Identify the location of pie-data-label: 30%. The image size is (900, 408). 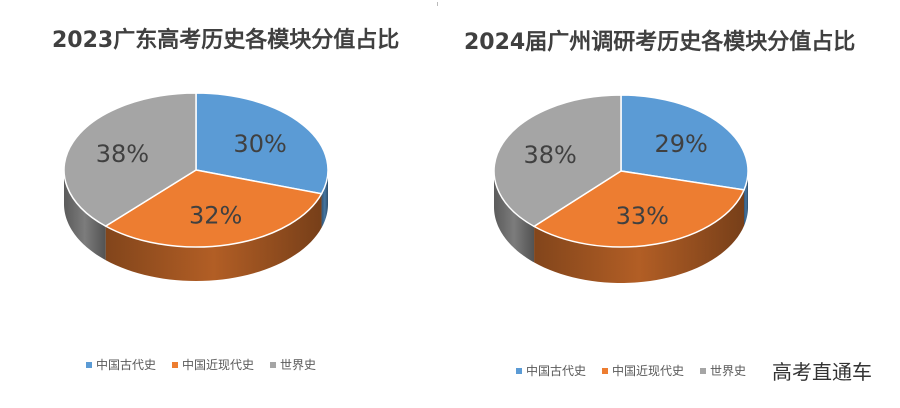
(259, 144).